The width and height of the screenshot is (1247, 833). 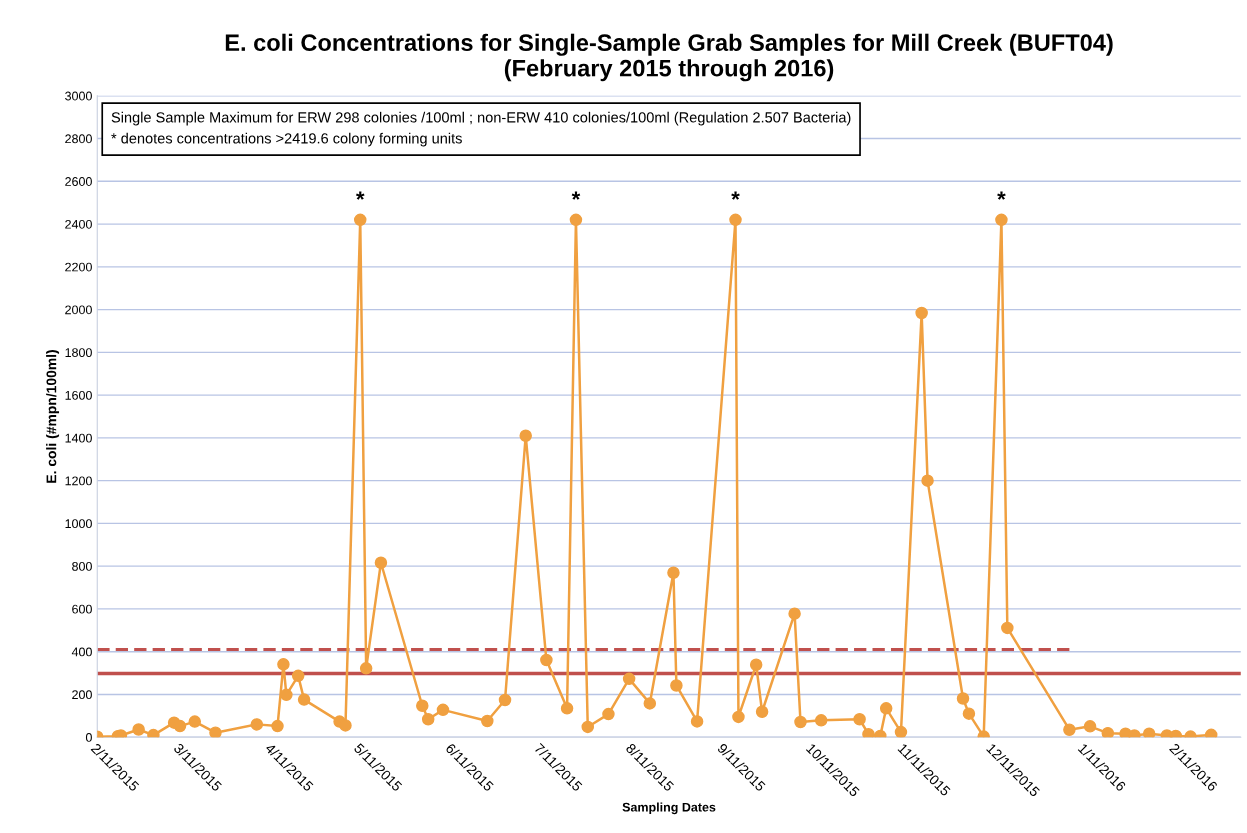 What do you see at coordinates (78, 524) in the screenshot?
I see `y-tick-label: 1000` at bounding box center [78, 524].